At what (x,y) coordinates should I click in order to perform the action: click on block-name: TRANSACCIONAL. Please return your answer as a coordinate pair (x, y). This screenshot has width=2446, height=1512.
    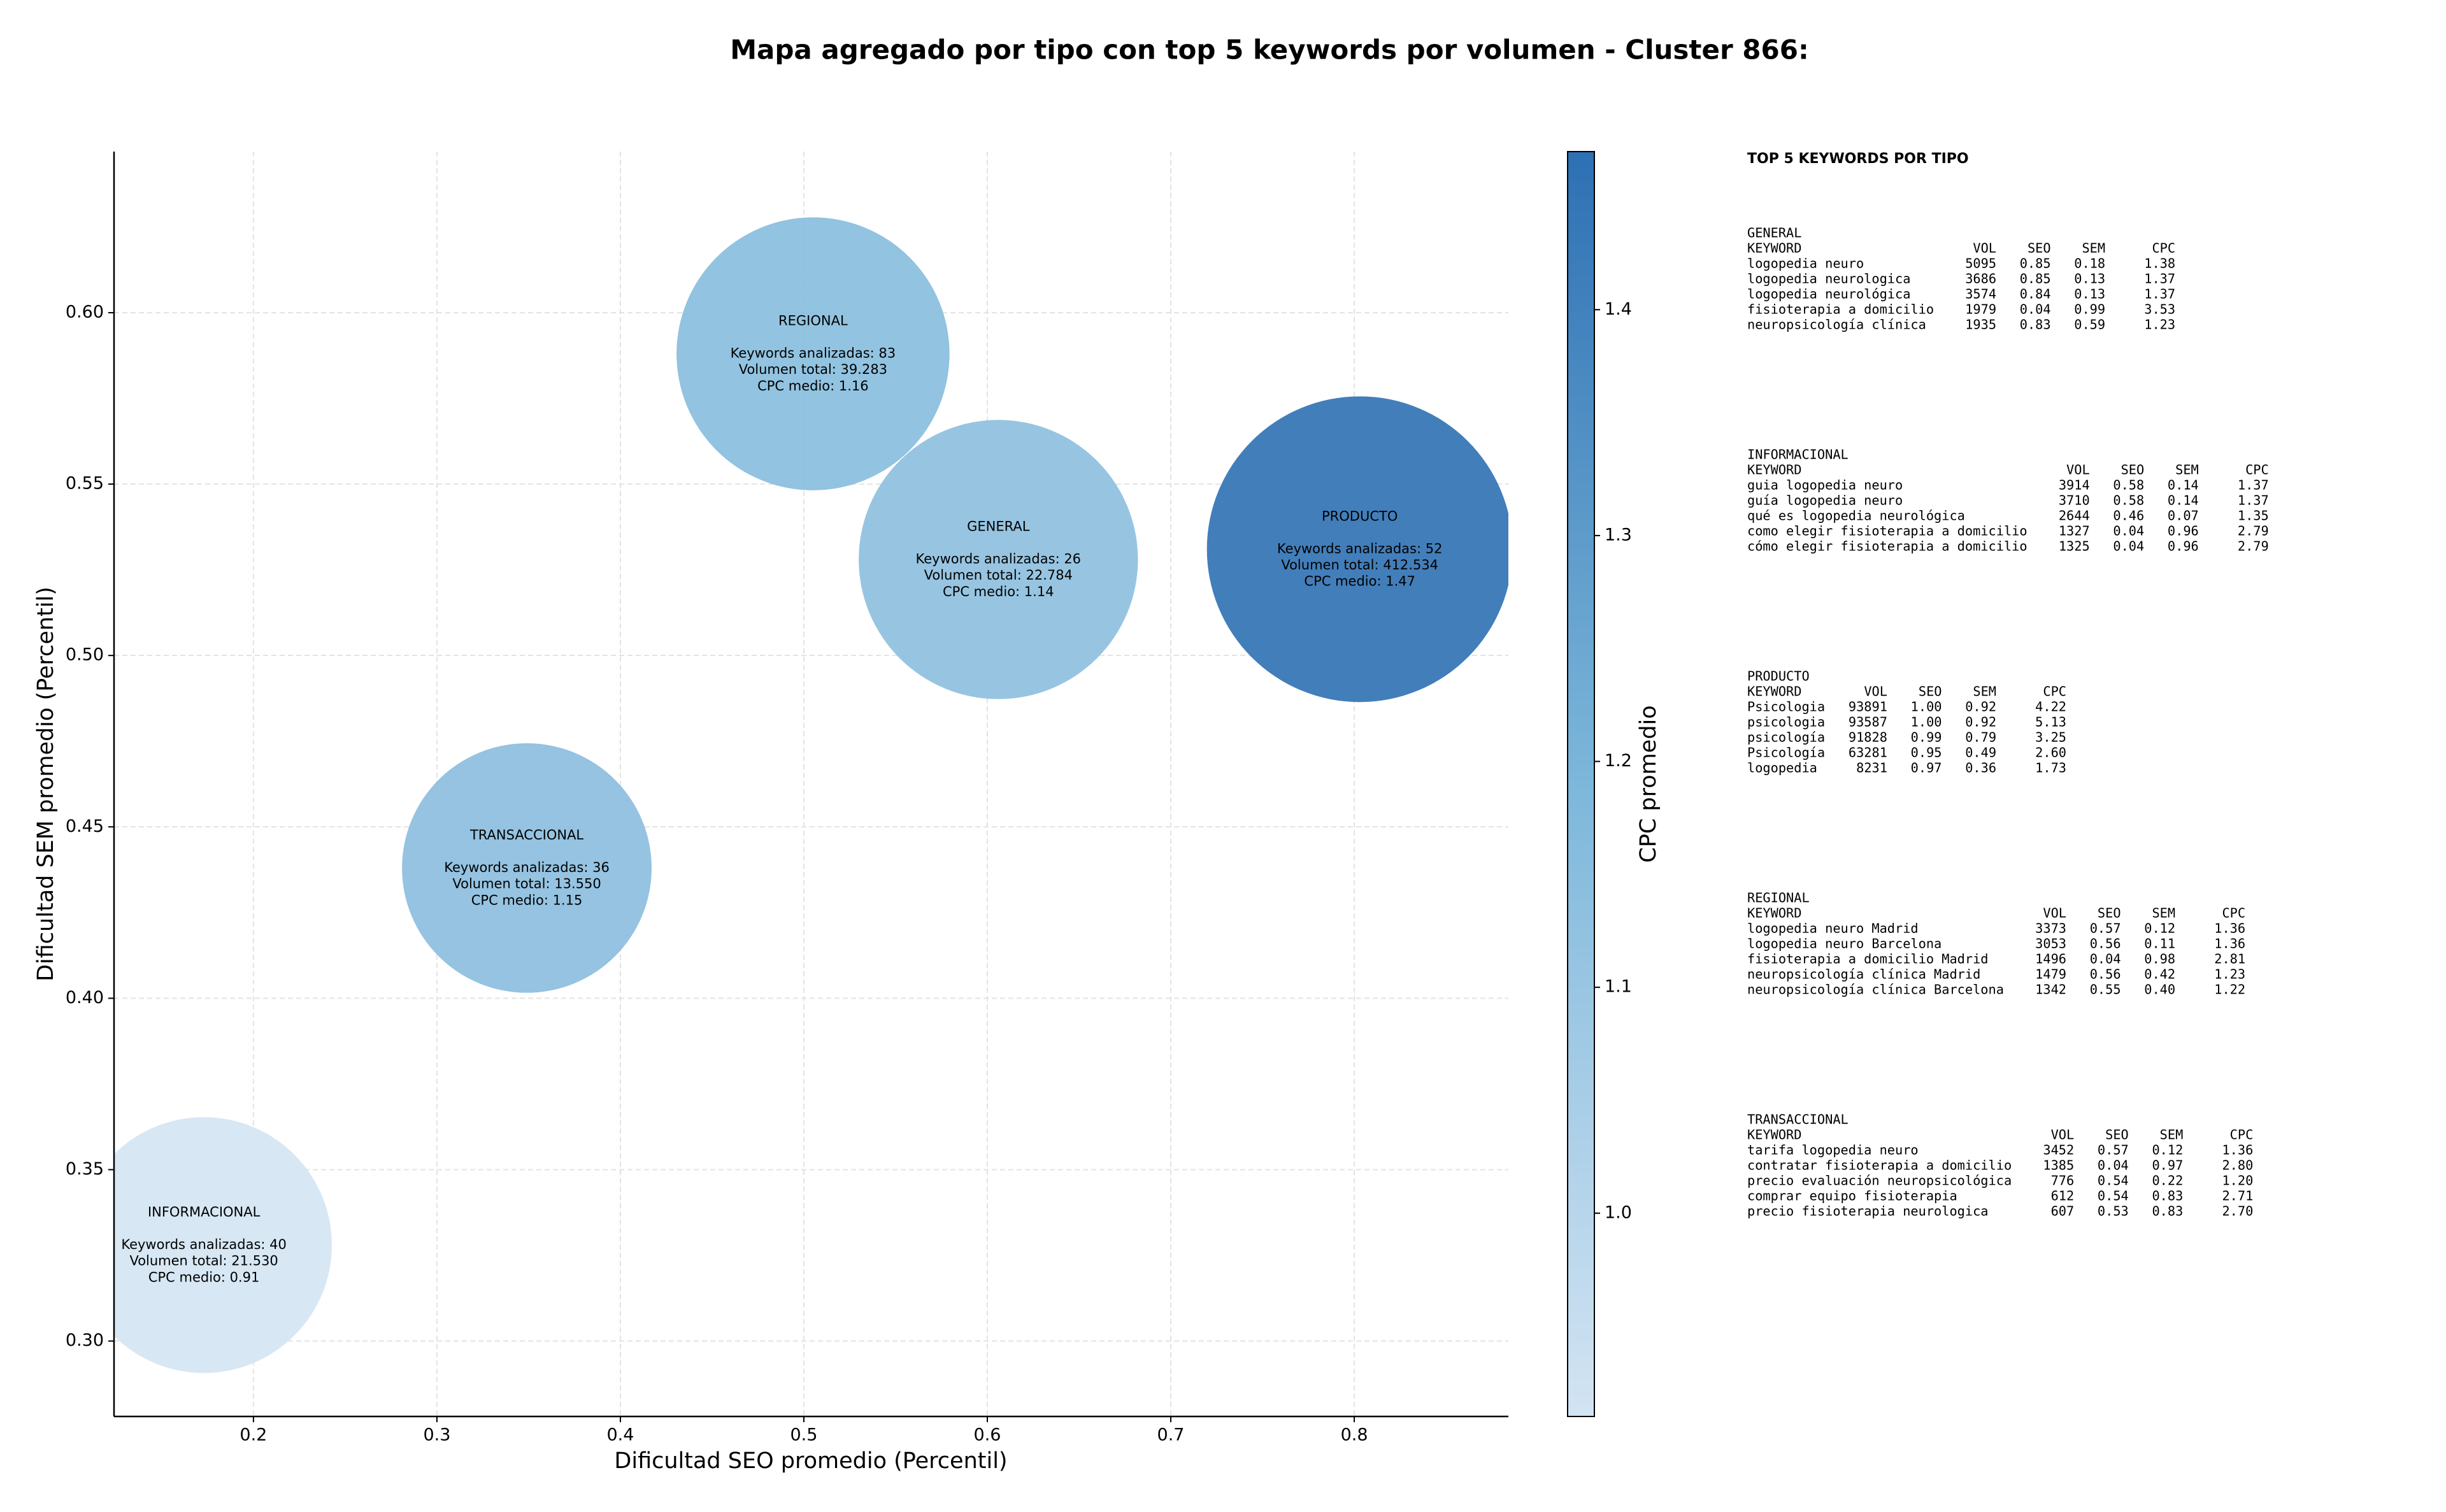
    Looking at the image, I should click on (1798, 1119).